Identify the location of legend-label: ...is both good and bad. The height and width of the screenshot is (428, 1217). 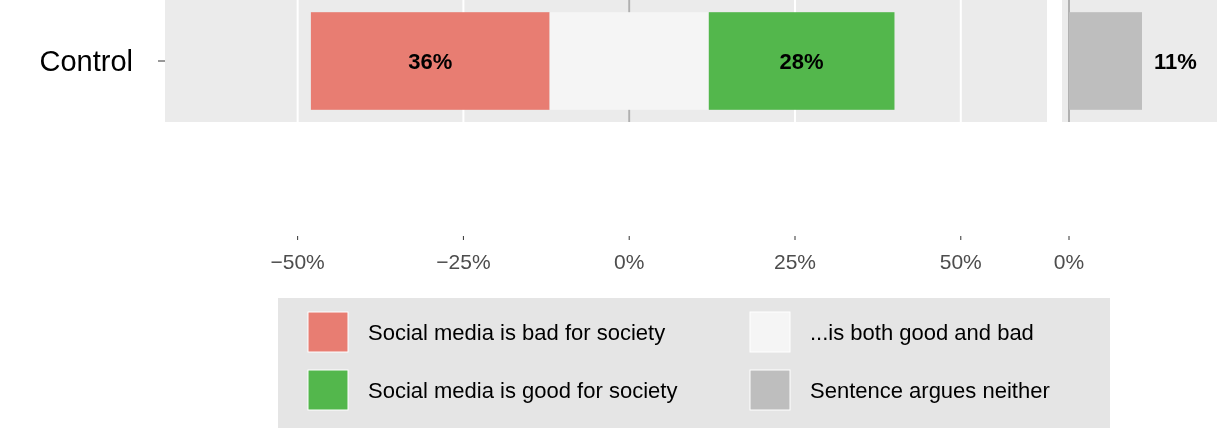
(922, 332).